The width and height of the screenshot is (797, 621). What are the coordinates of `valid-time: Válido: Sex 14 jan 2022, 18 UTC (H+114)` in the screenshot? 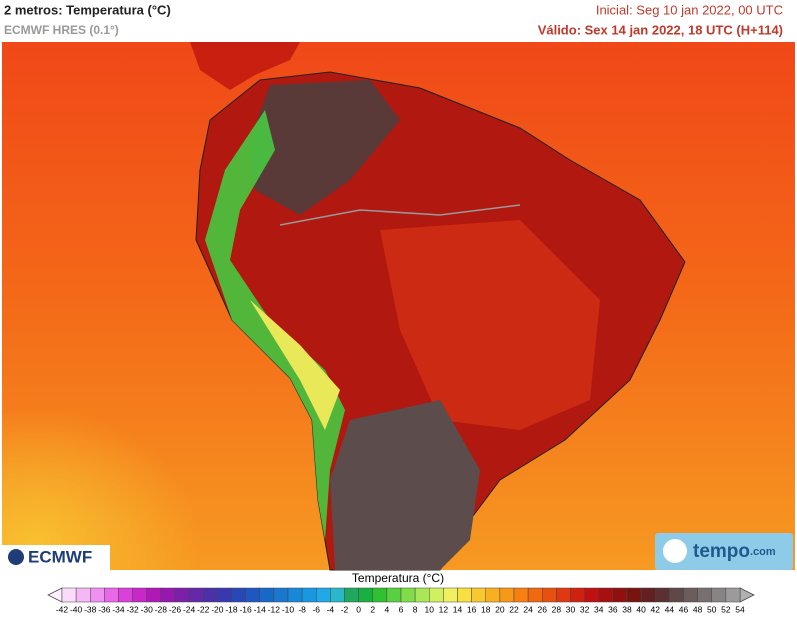 It's located at (660, 29).